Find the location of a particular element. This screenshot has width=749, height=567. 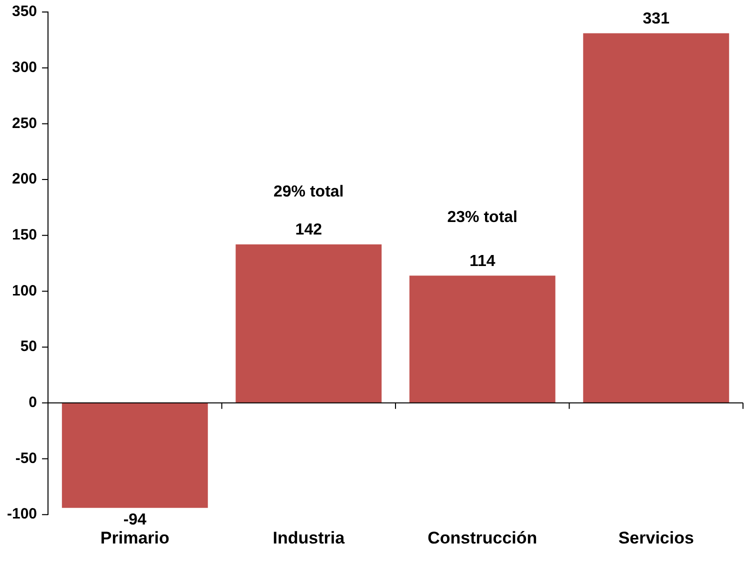

y-tick-label: 150 is located at coordinates (25, 235).